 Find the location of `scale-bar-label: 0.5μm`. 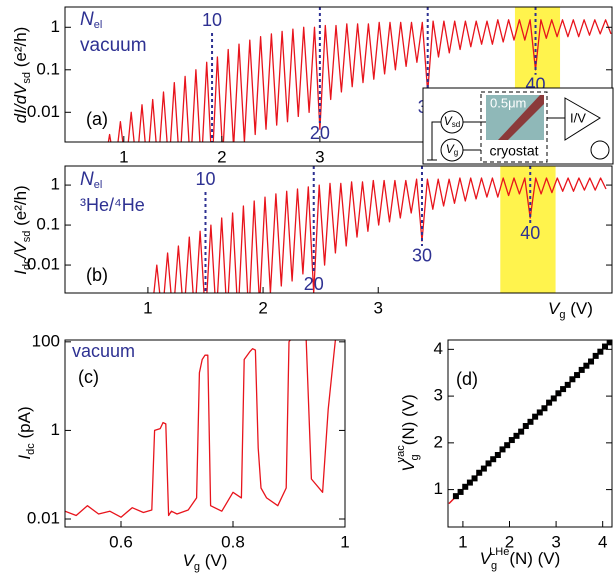

scale-bar-label: 0.5μm is located at coordinates (508, 102).